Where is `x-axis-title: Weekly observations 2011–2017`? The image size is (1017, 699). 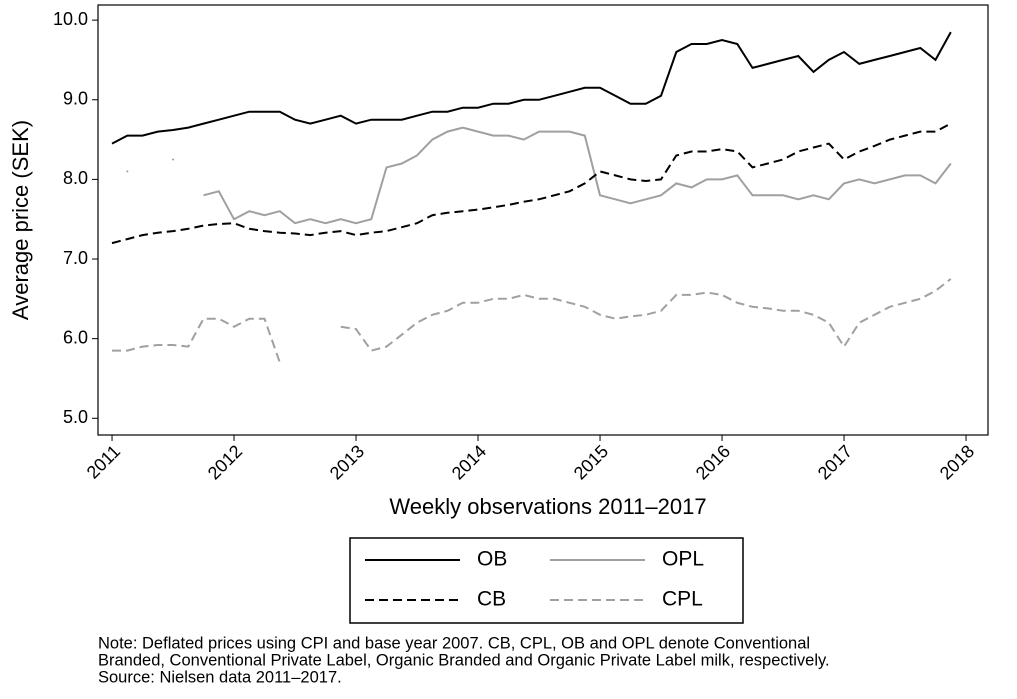 x-axis-title: Weekly observations 2011–2017 is located at coordinates (547, 506).